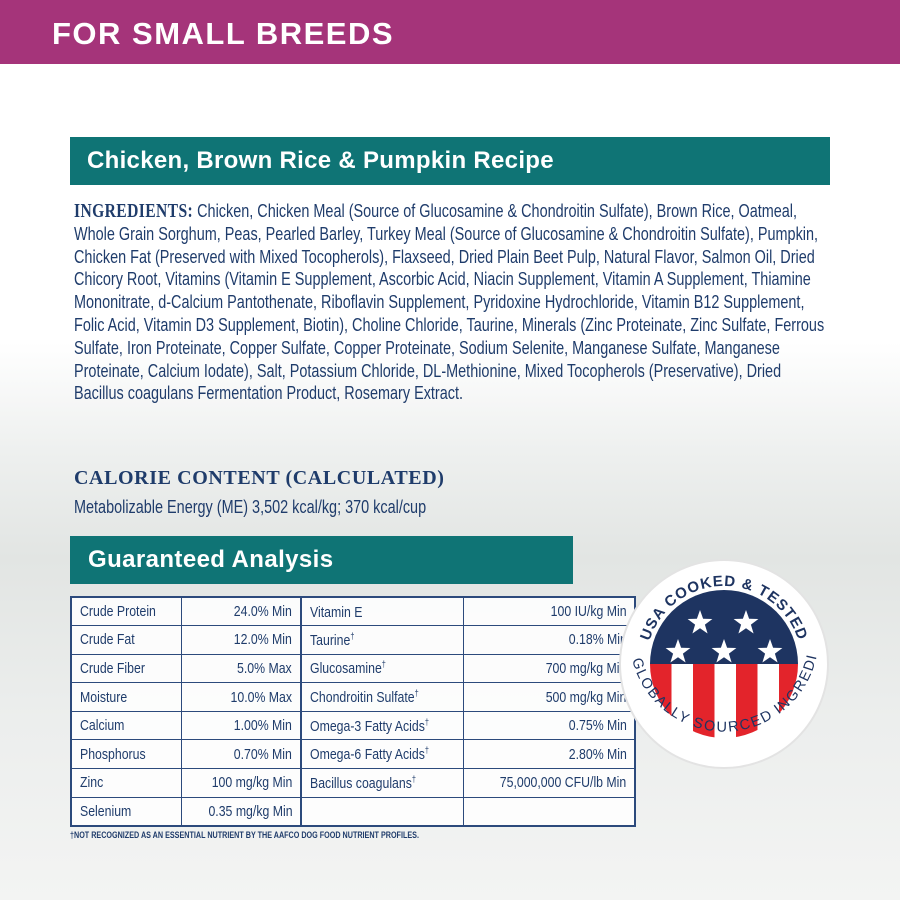 This screenshot has height=900, width=900. I want to click on nutrient-name, so click(382, 811).